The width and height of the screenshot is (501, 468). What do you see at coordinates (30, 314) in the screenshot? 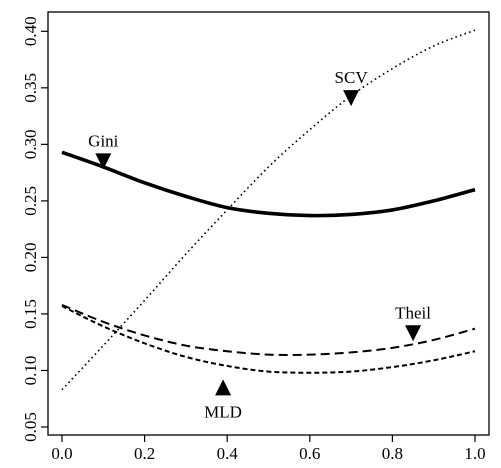
I see `y-tick-label: 0.15` at bounding box center [30, 314].